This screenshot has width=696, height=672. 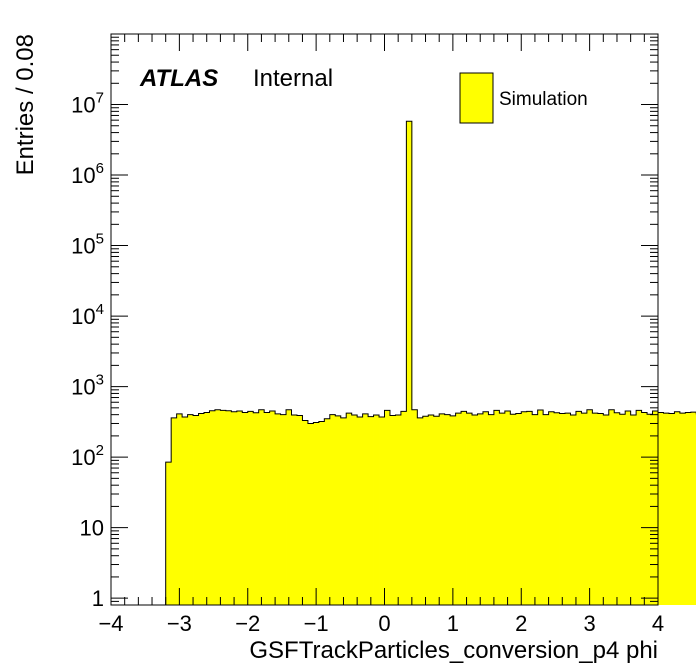 What do you see at coordinates (87, 386) in the screenshot?
I see `y-tick-label: 10³` at bounding box center [87, 386].